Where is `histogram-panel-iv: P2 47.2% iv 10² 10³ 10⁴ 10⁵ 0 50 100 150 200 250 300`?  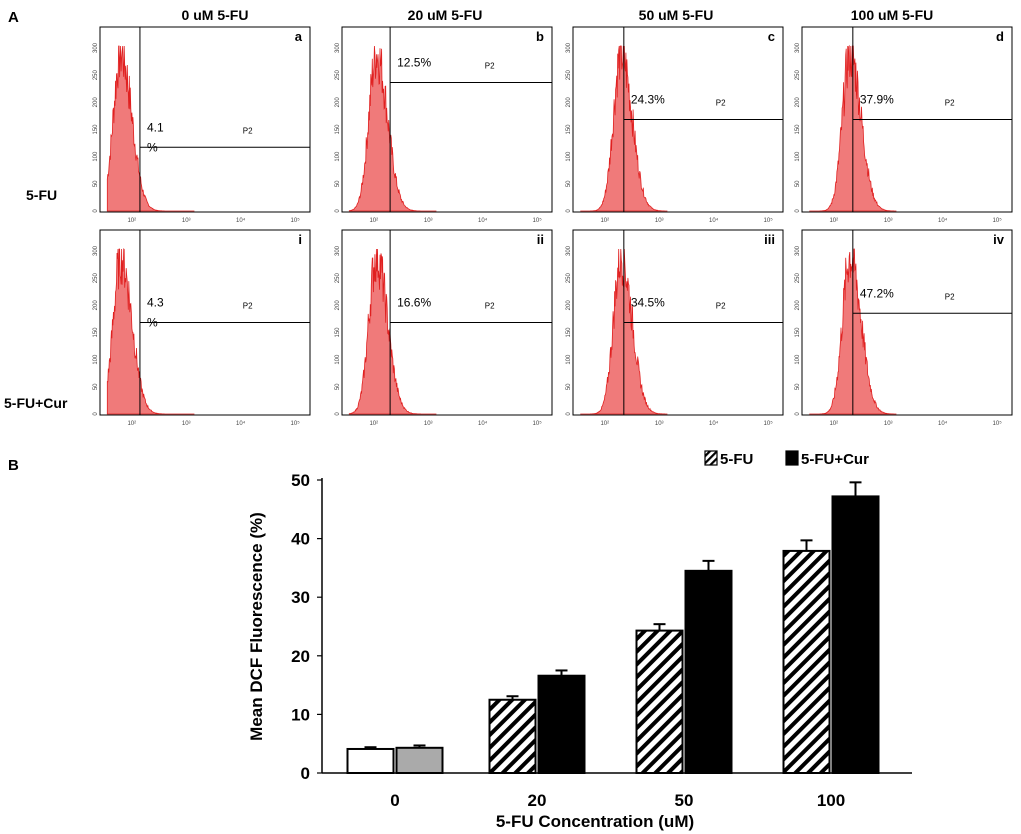 histogram-panel-iv: P2 47.2% iv 10² 10³ 10⁴ 10⁵ 0 50 100 150 200 250 300 is located at coordinates (904, 328).